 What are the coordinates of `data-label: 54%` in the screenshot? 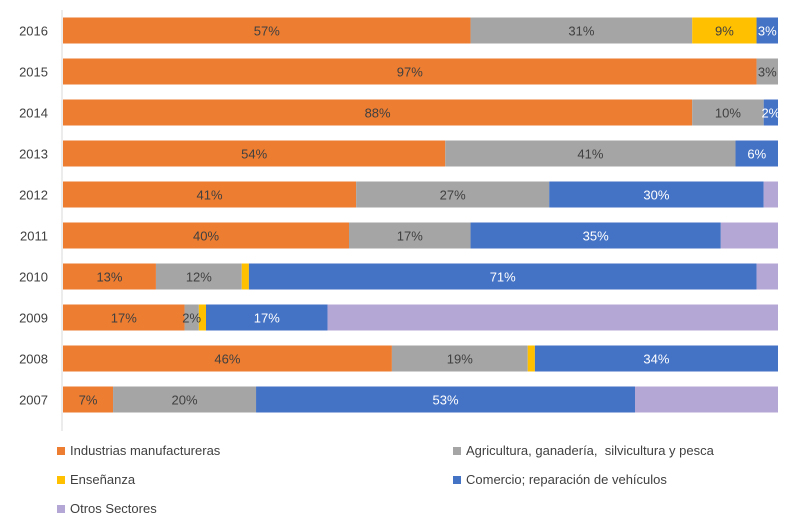 It's located at (254, 154).